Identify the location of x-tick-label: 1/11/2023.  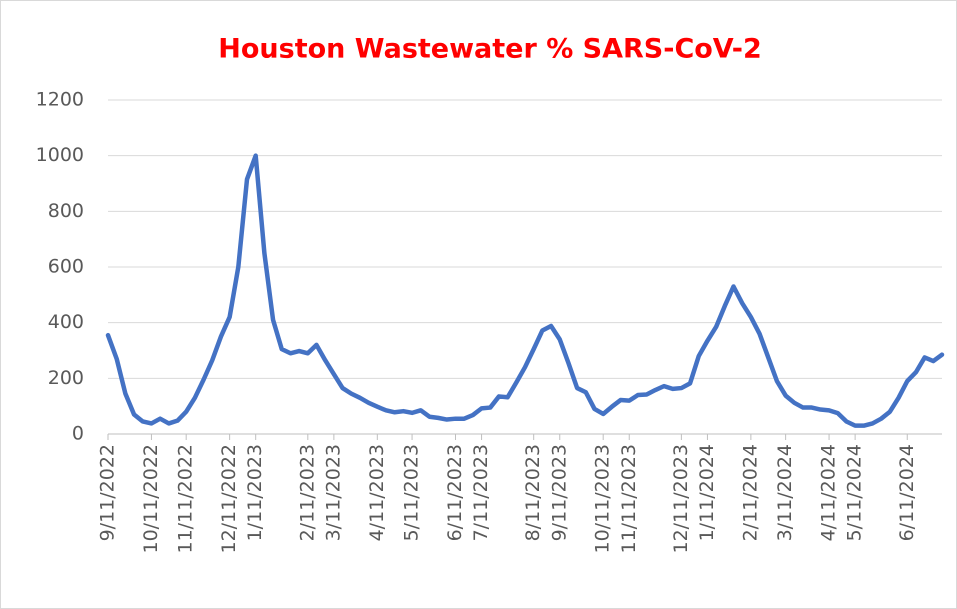
(255, 492).